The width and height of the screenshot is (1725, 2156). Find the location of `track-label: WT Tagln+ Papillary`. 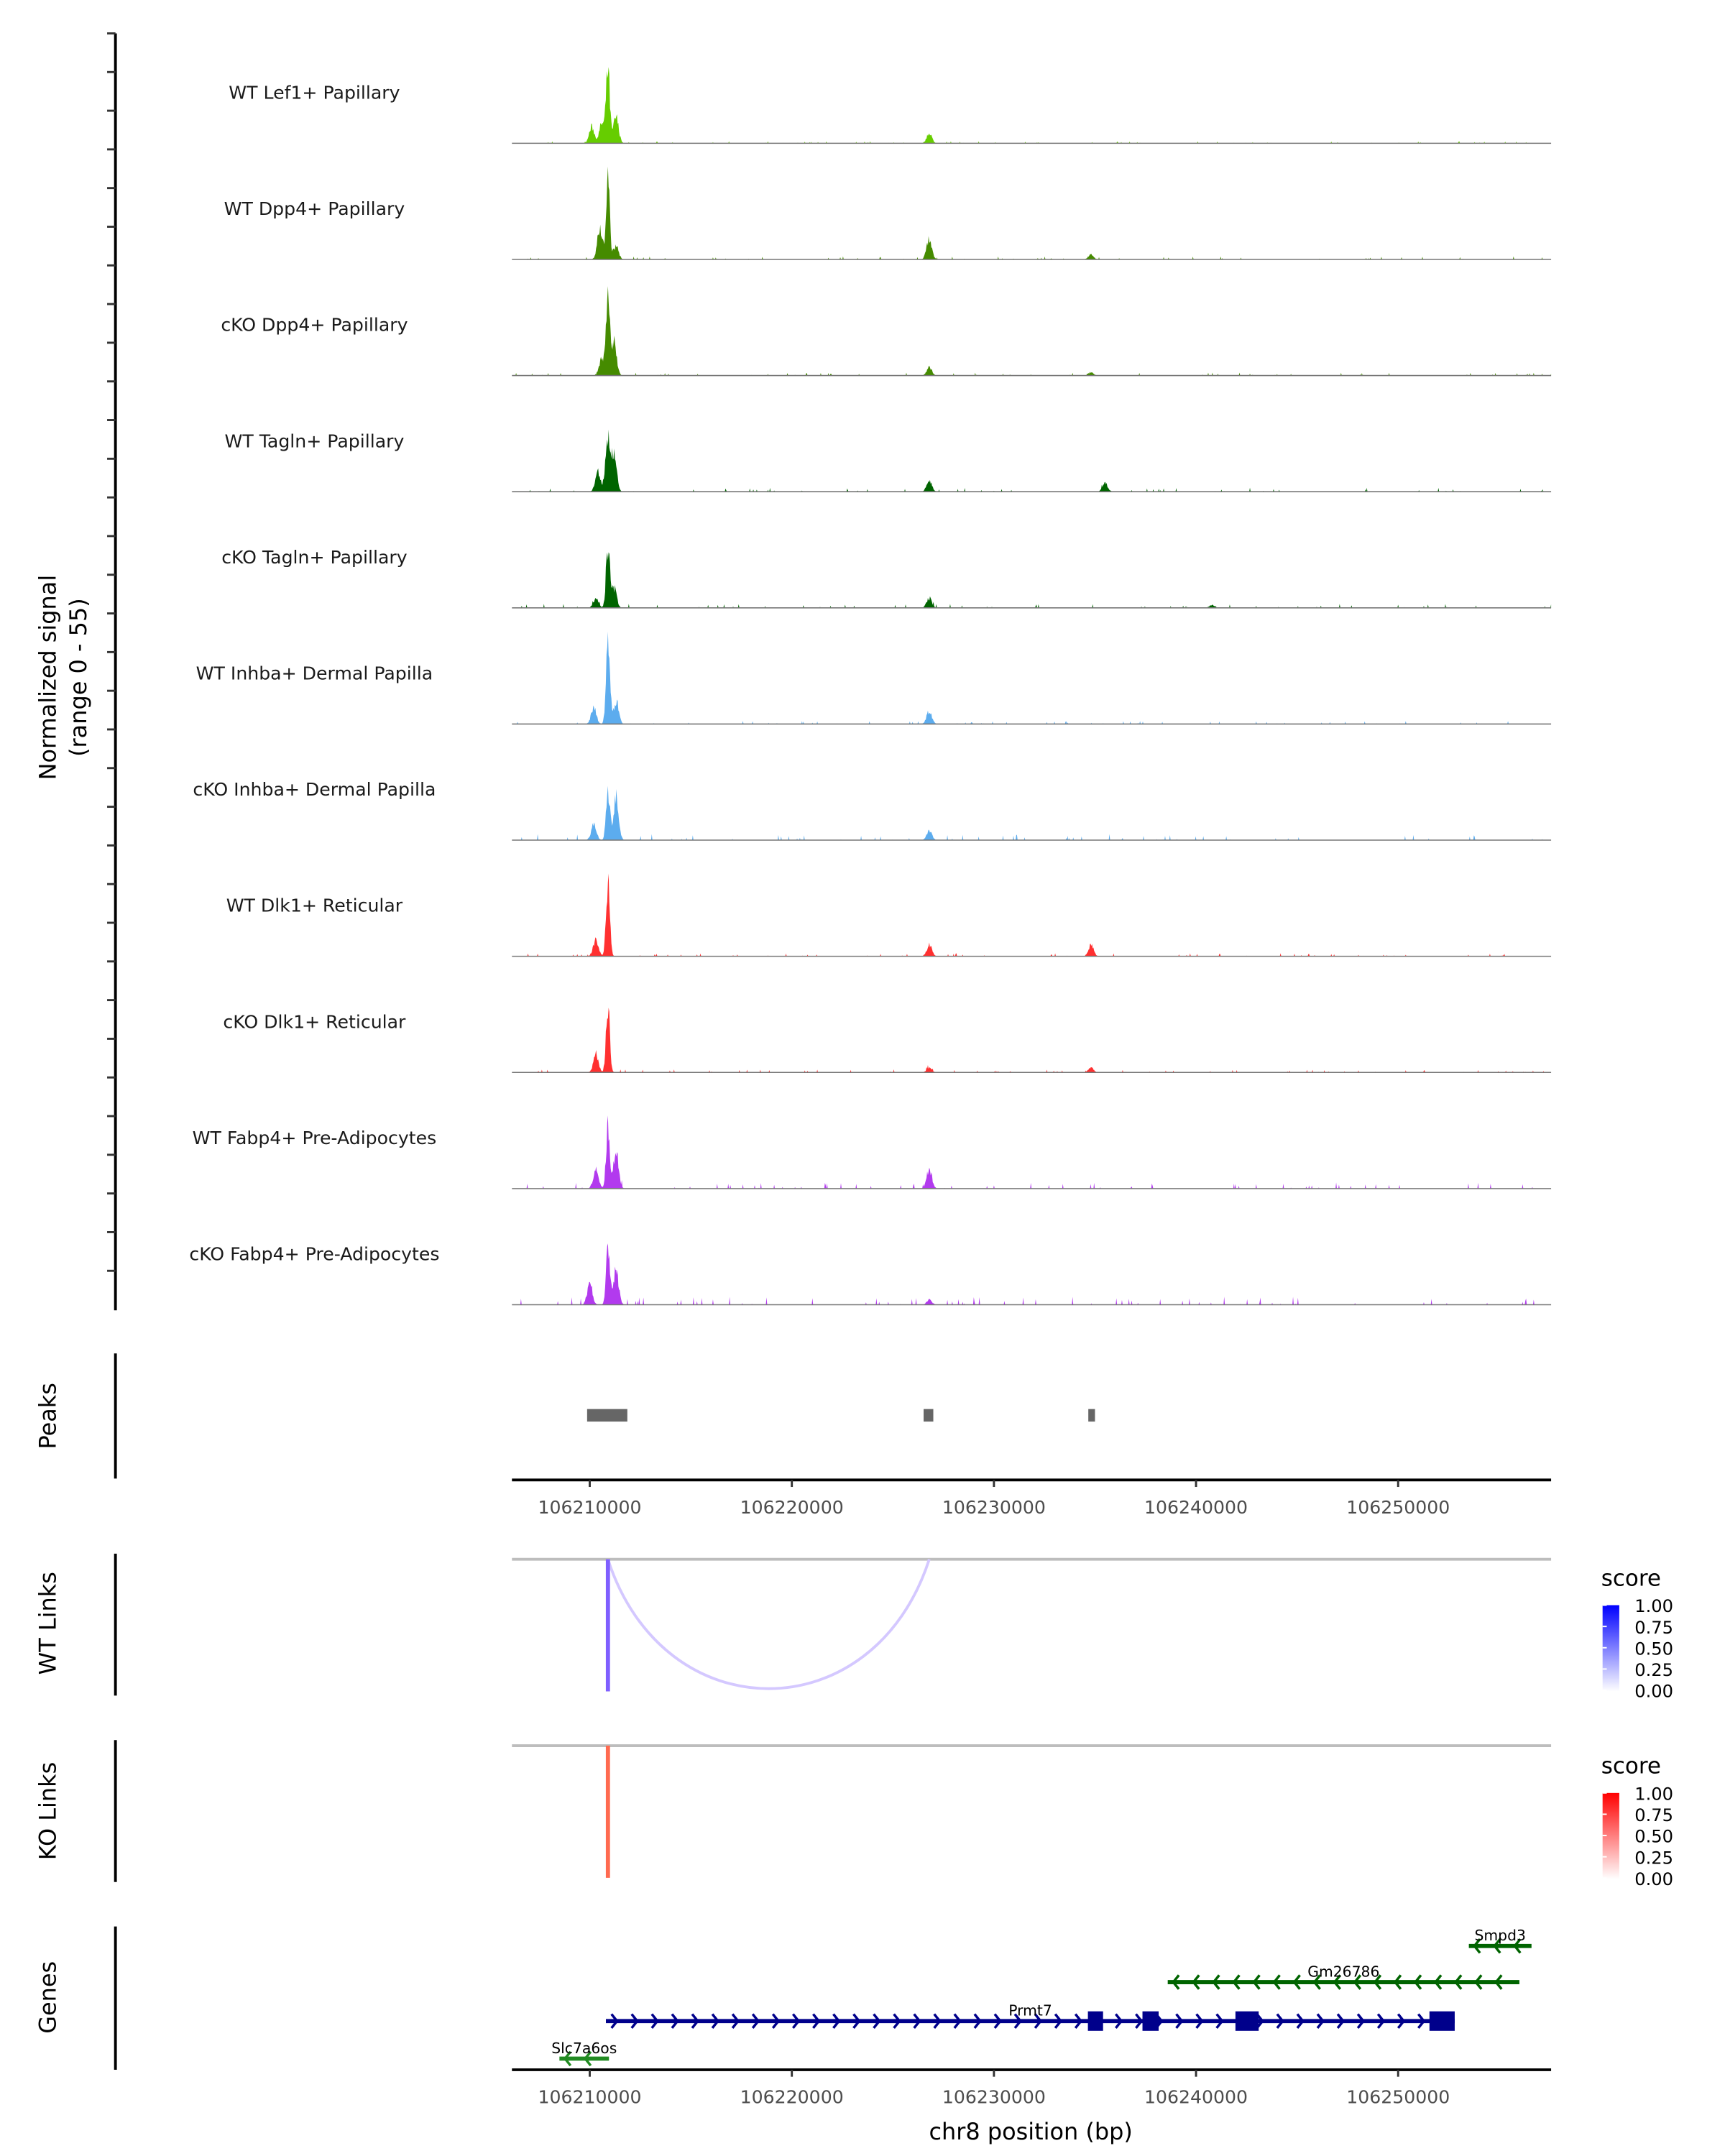

track-label: WT Tagln+ Papillary is located at coordinates (314, 440).